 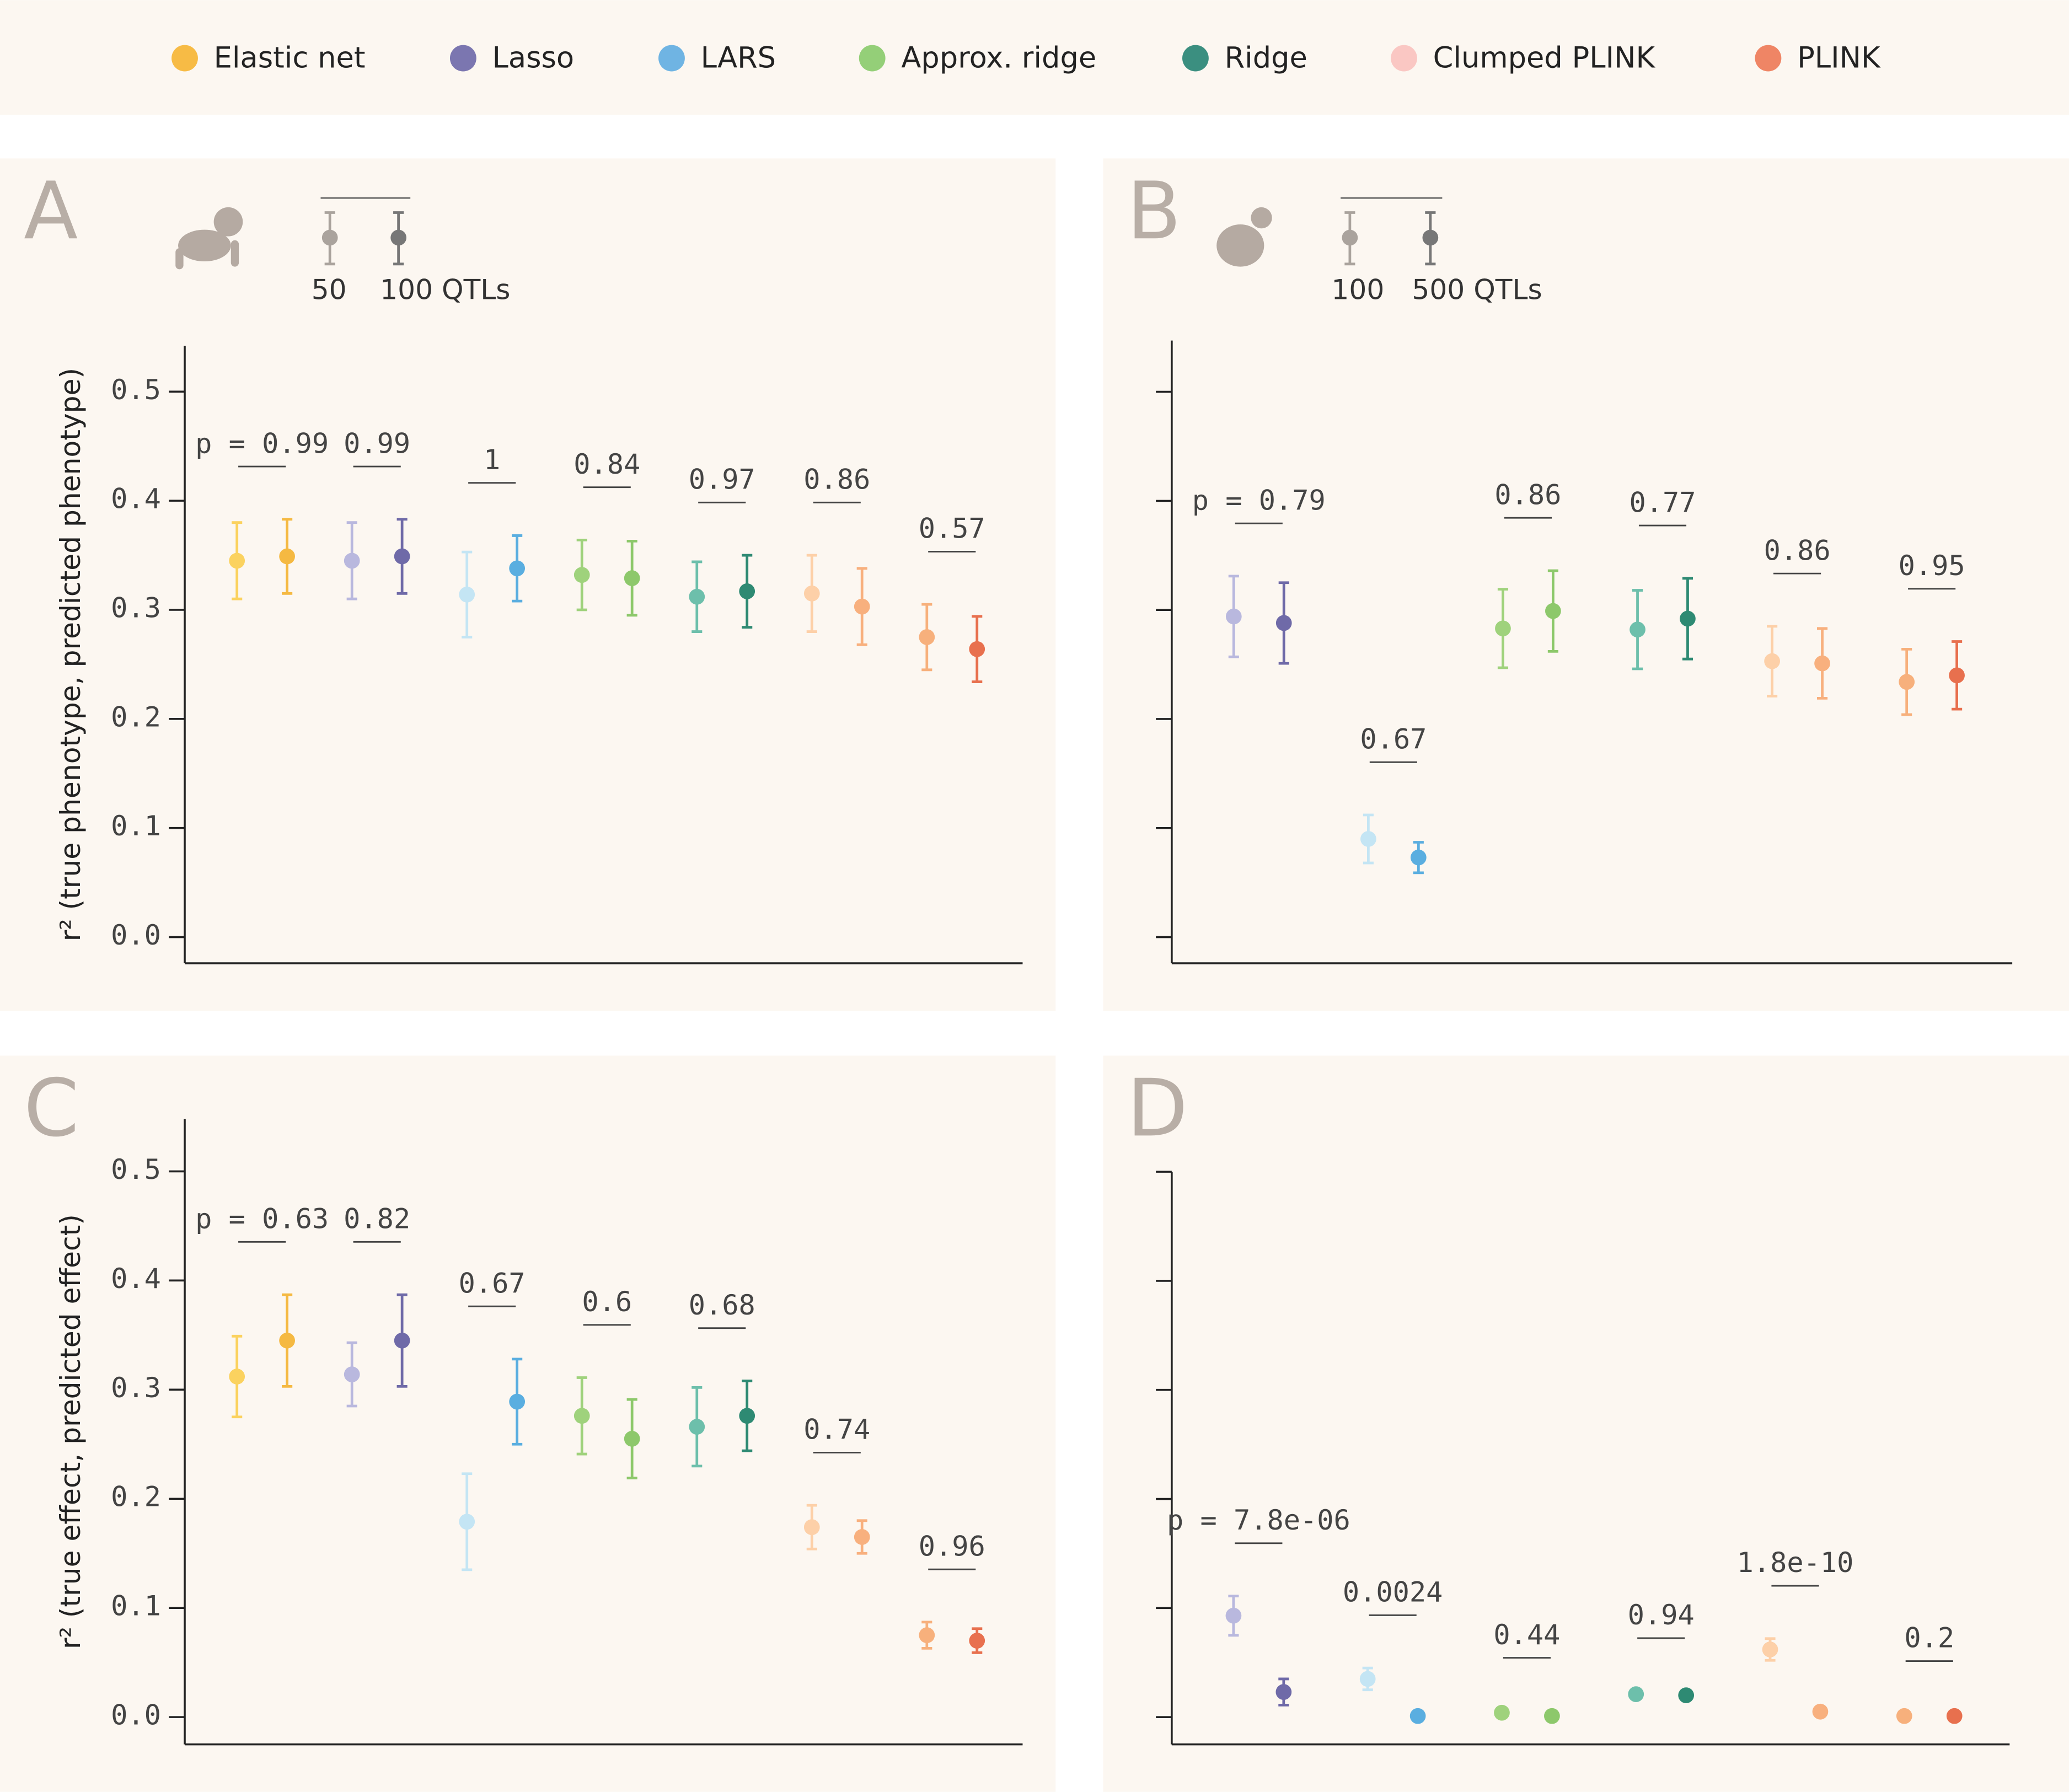 I want to click on panel-letter: D, so click(x=1157, y=1108).